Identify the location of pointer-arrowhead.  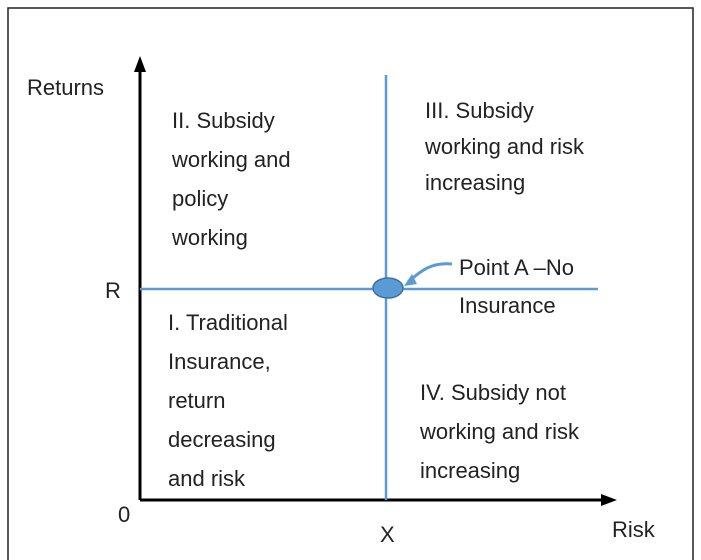
(410, 280).